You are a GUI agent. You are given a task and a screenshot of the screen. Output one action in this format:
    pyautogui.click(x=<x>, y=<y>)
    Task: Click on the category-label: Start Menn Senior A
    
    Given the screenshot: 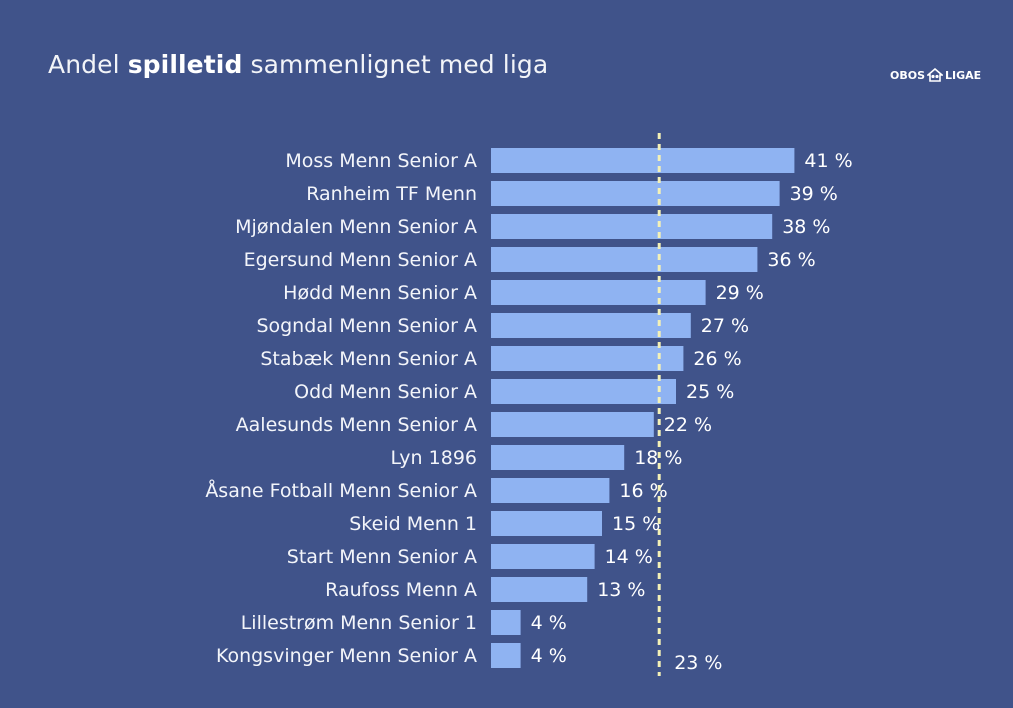 What is the action you would take?
    pyautogui.click(x=382, y=557)
    